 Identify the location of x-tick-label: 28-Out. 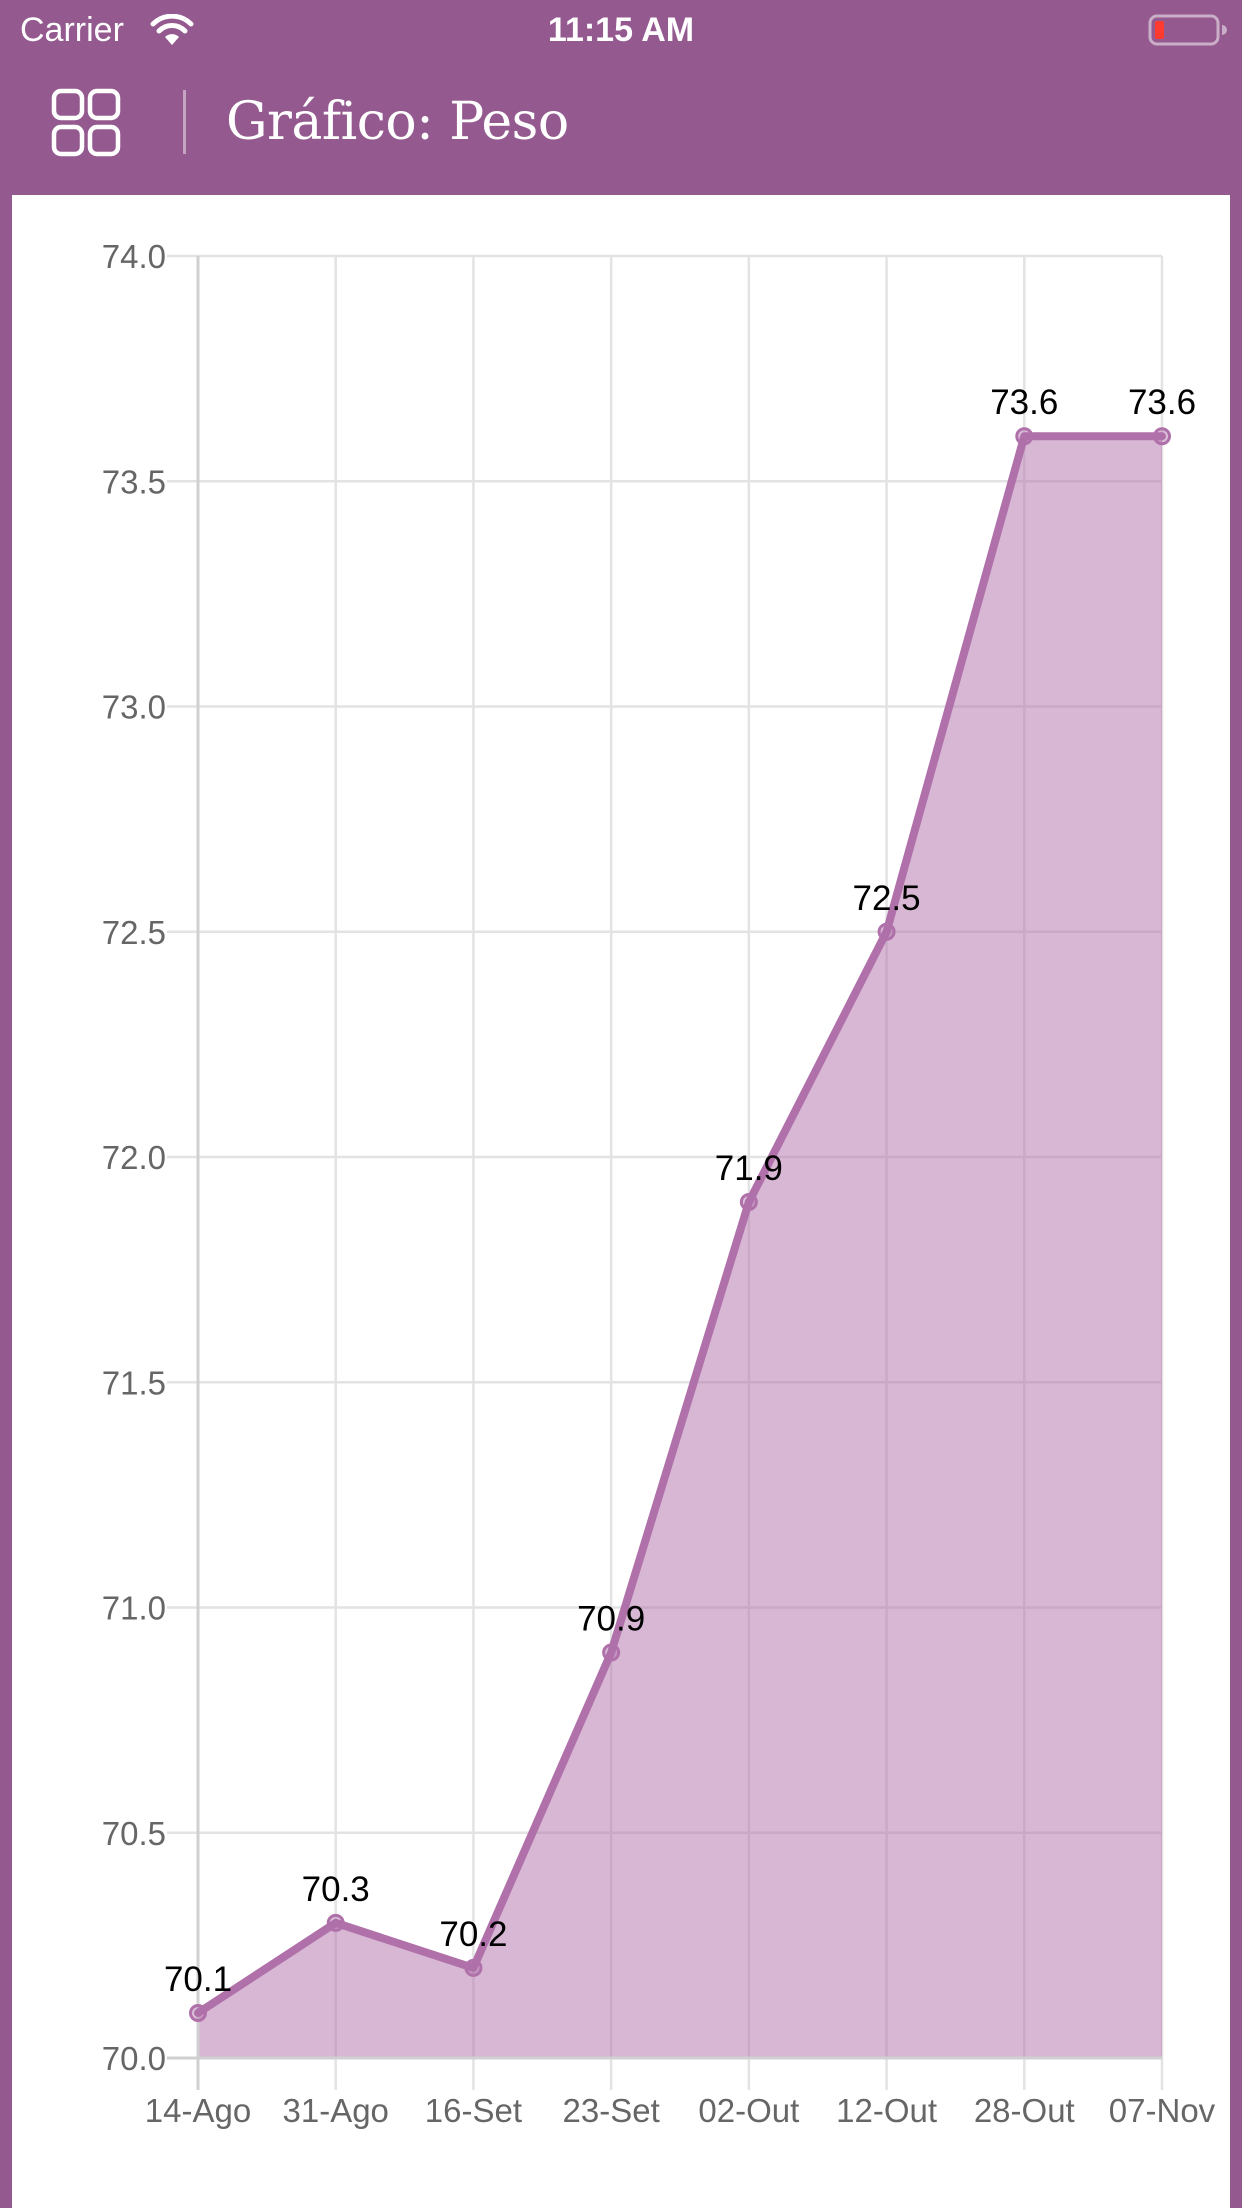
(1024, 2110).